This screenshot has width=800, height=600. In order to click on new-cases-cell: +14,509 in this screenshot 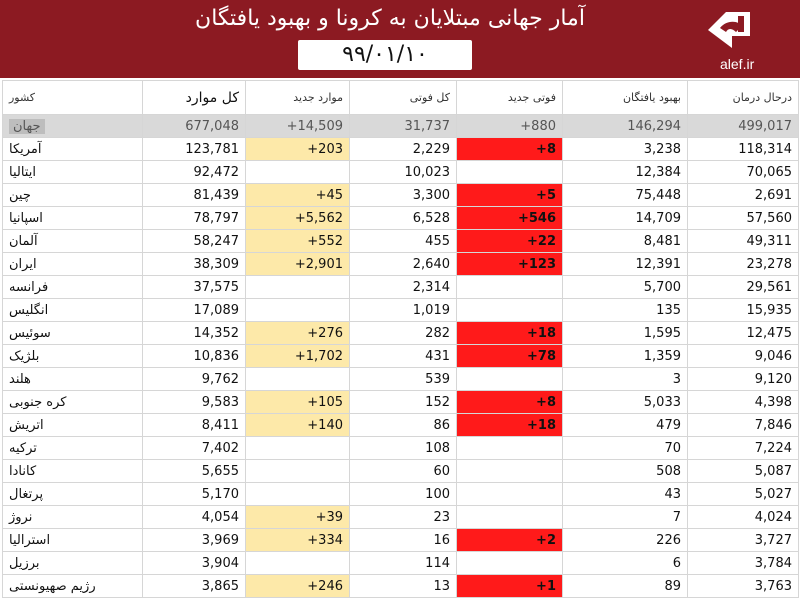, I will do `click(297, 126)`.